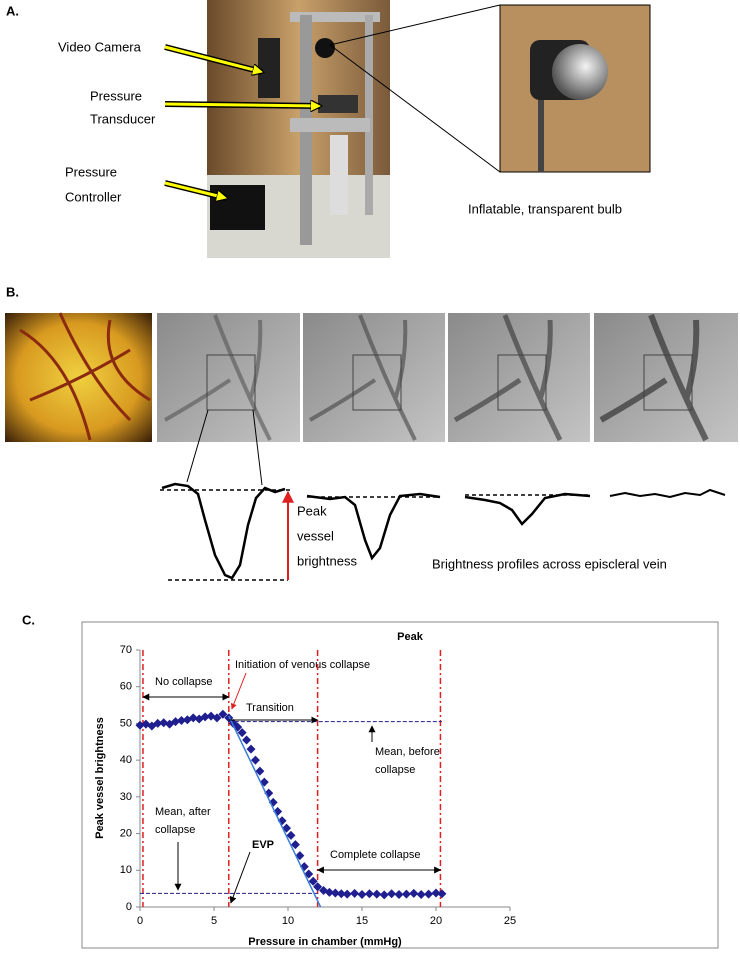  What do you see at coordinates (126, 870) in the screenshot?
I see `y-tick-label: 10` at bounding box center [126, 870].